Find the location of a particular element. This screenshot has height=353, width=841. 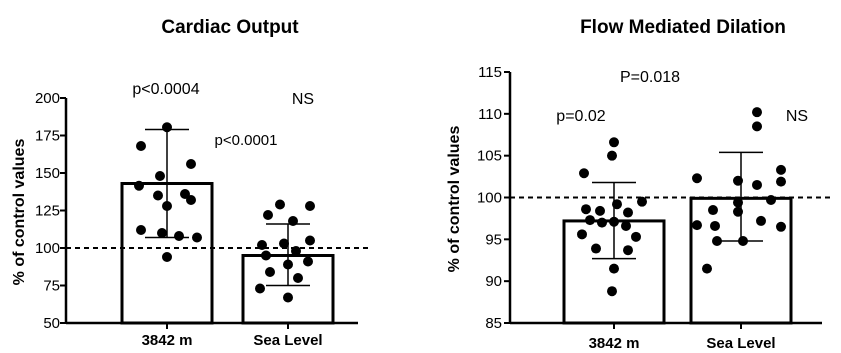

chart-title: Cardiac Output is located at coordinates (230, 27).